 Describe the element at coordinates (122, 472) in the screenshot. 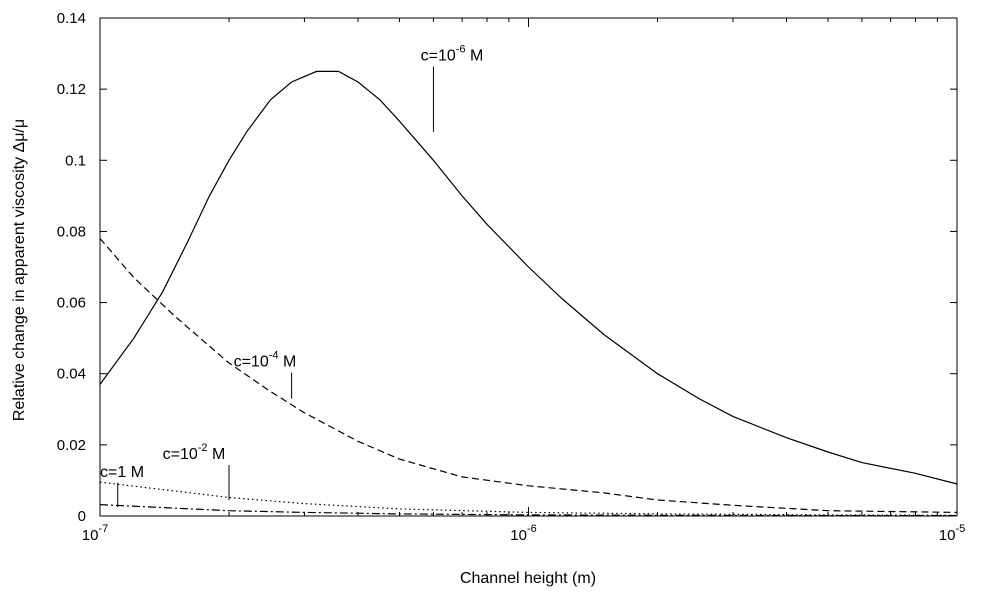

I see `annotation-label-c-1: c=1 M` at that location.